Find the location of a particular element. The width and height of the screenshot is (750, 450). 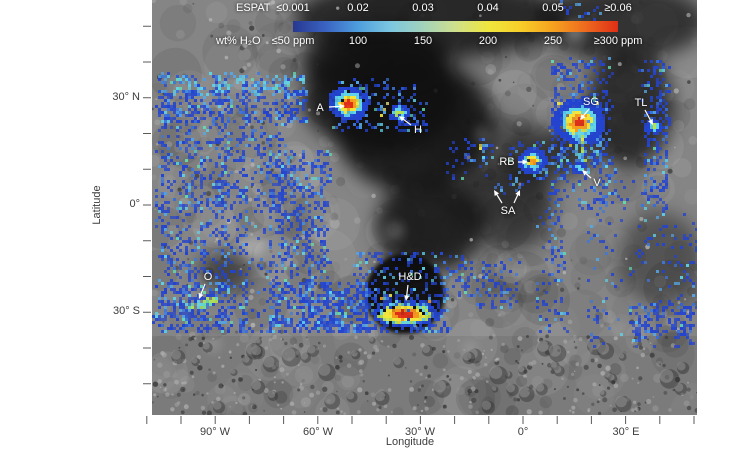

colorbar-gradient is located at coordinates (455, 26).